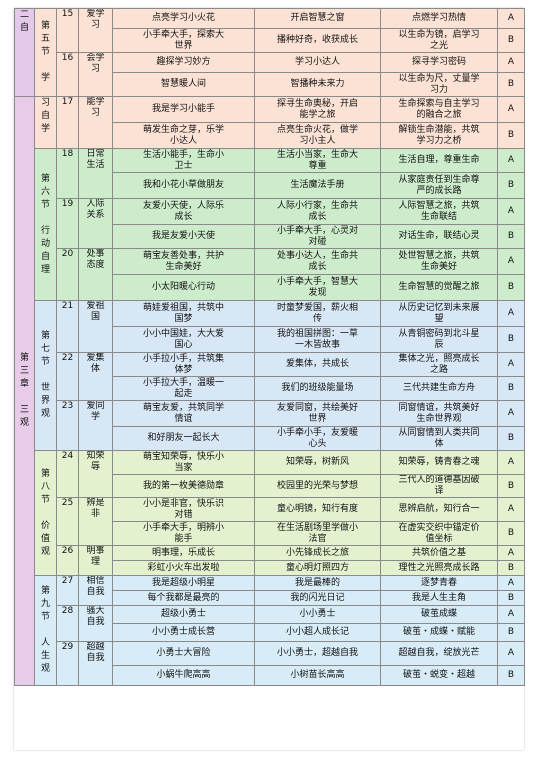  I want to click on lesson-topic: 爱集 体, so click(95, 376).